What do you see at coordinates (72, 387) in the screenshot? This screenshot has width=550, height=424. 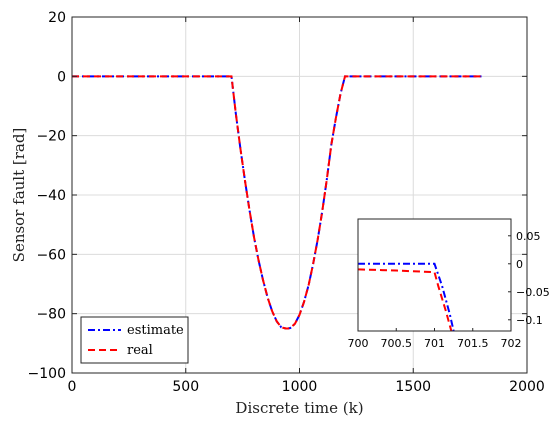 I see `x-tick-label: 0` at bounding box center [72, 387].